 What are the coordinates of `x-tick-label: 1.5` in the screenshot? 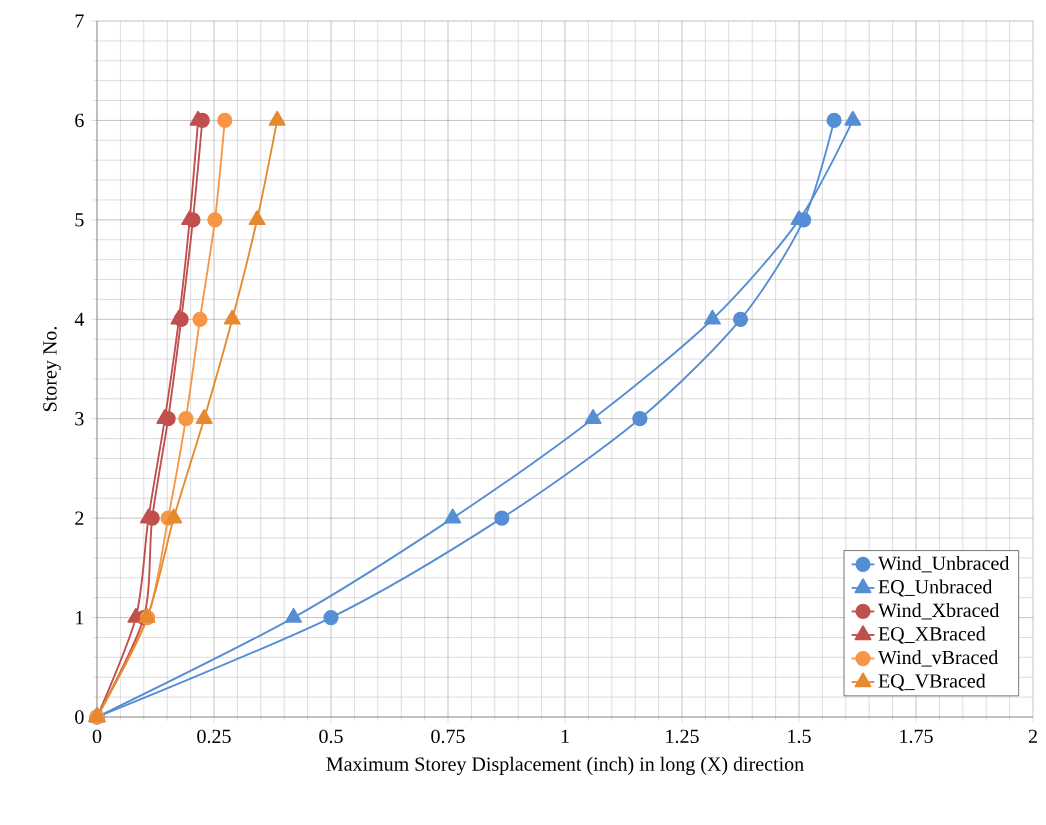 It's located at (799, 736).